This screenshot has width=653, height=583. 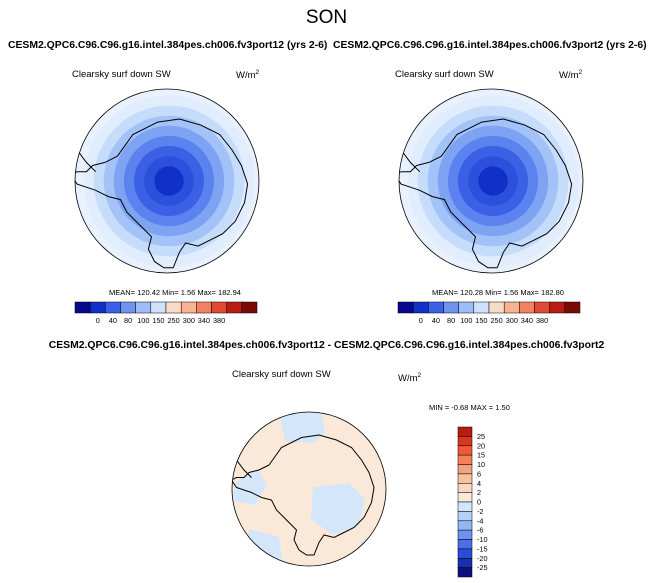 I want to click on colorbar-tick-left-6: 300, so click(x=189, y=320).